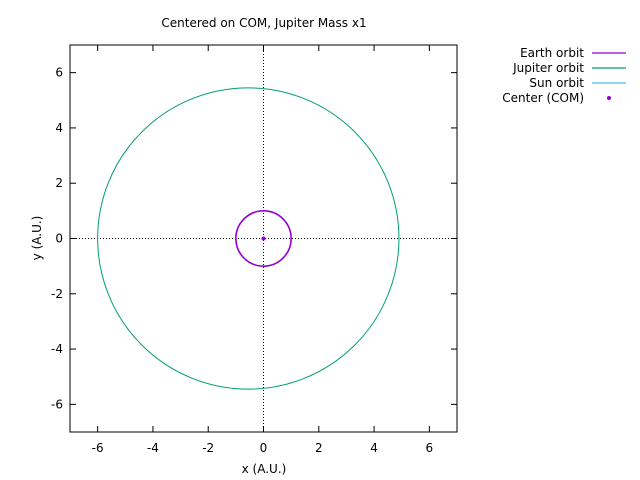 This screenshot has height=480, width=640. What do you see at coordinates (264, 448) in the screenshot?
I see `x-tick-label: 0` at bounding box center [264, 448].